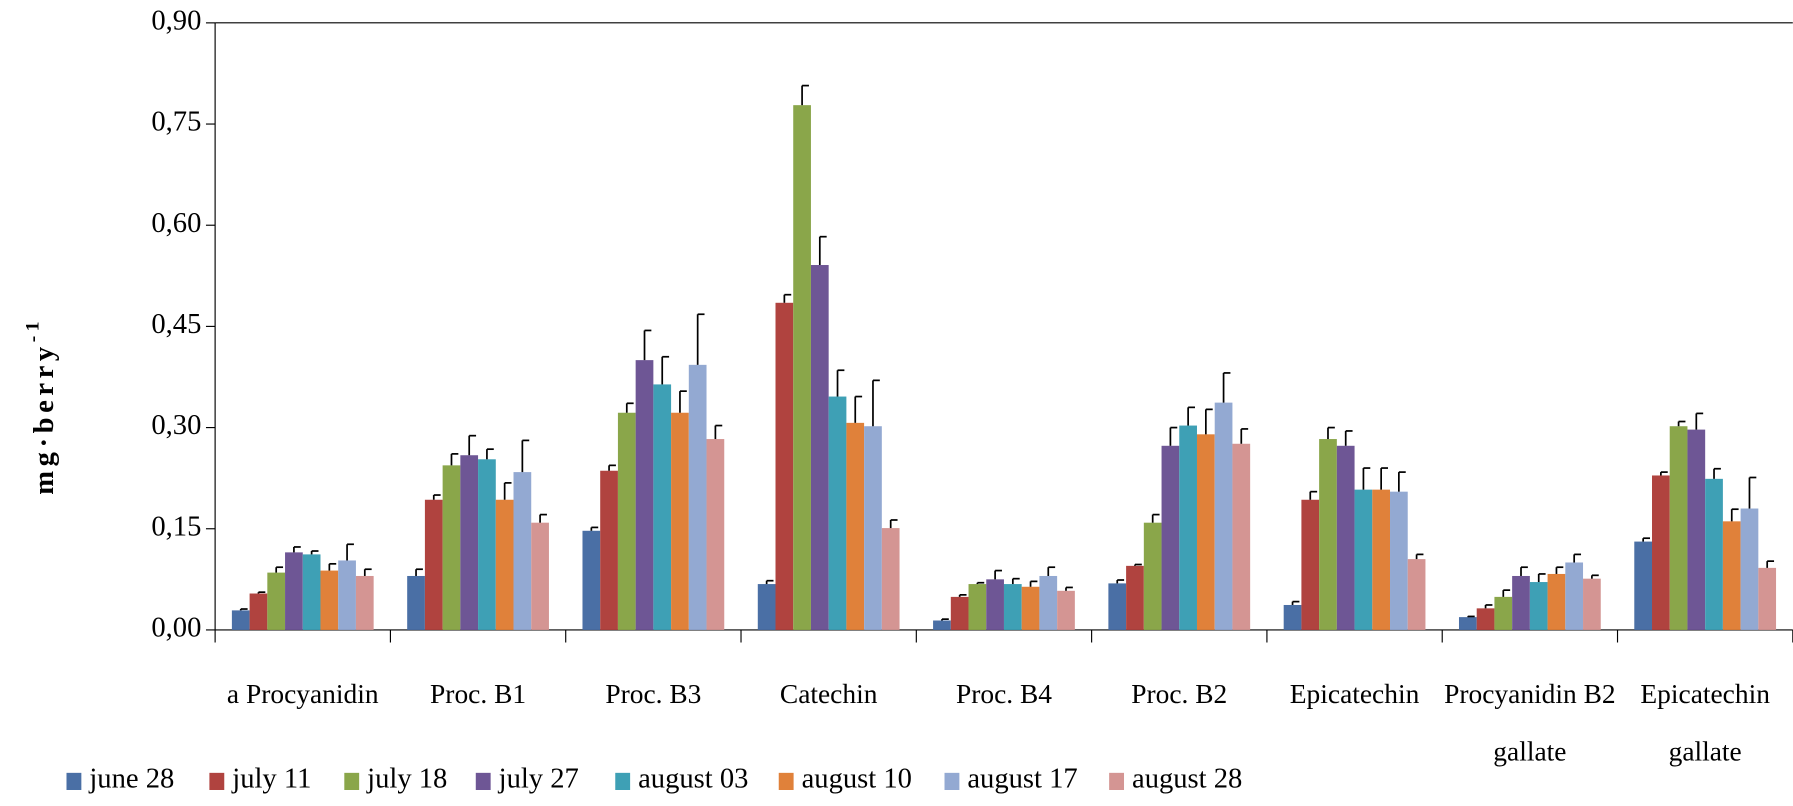 The height and width of the screenshot is (806, 1793). I want to click on x-tick-label-box: Proc. B1, so click(478, 695).